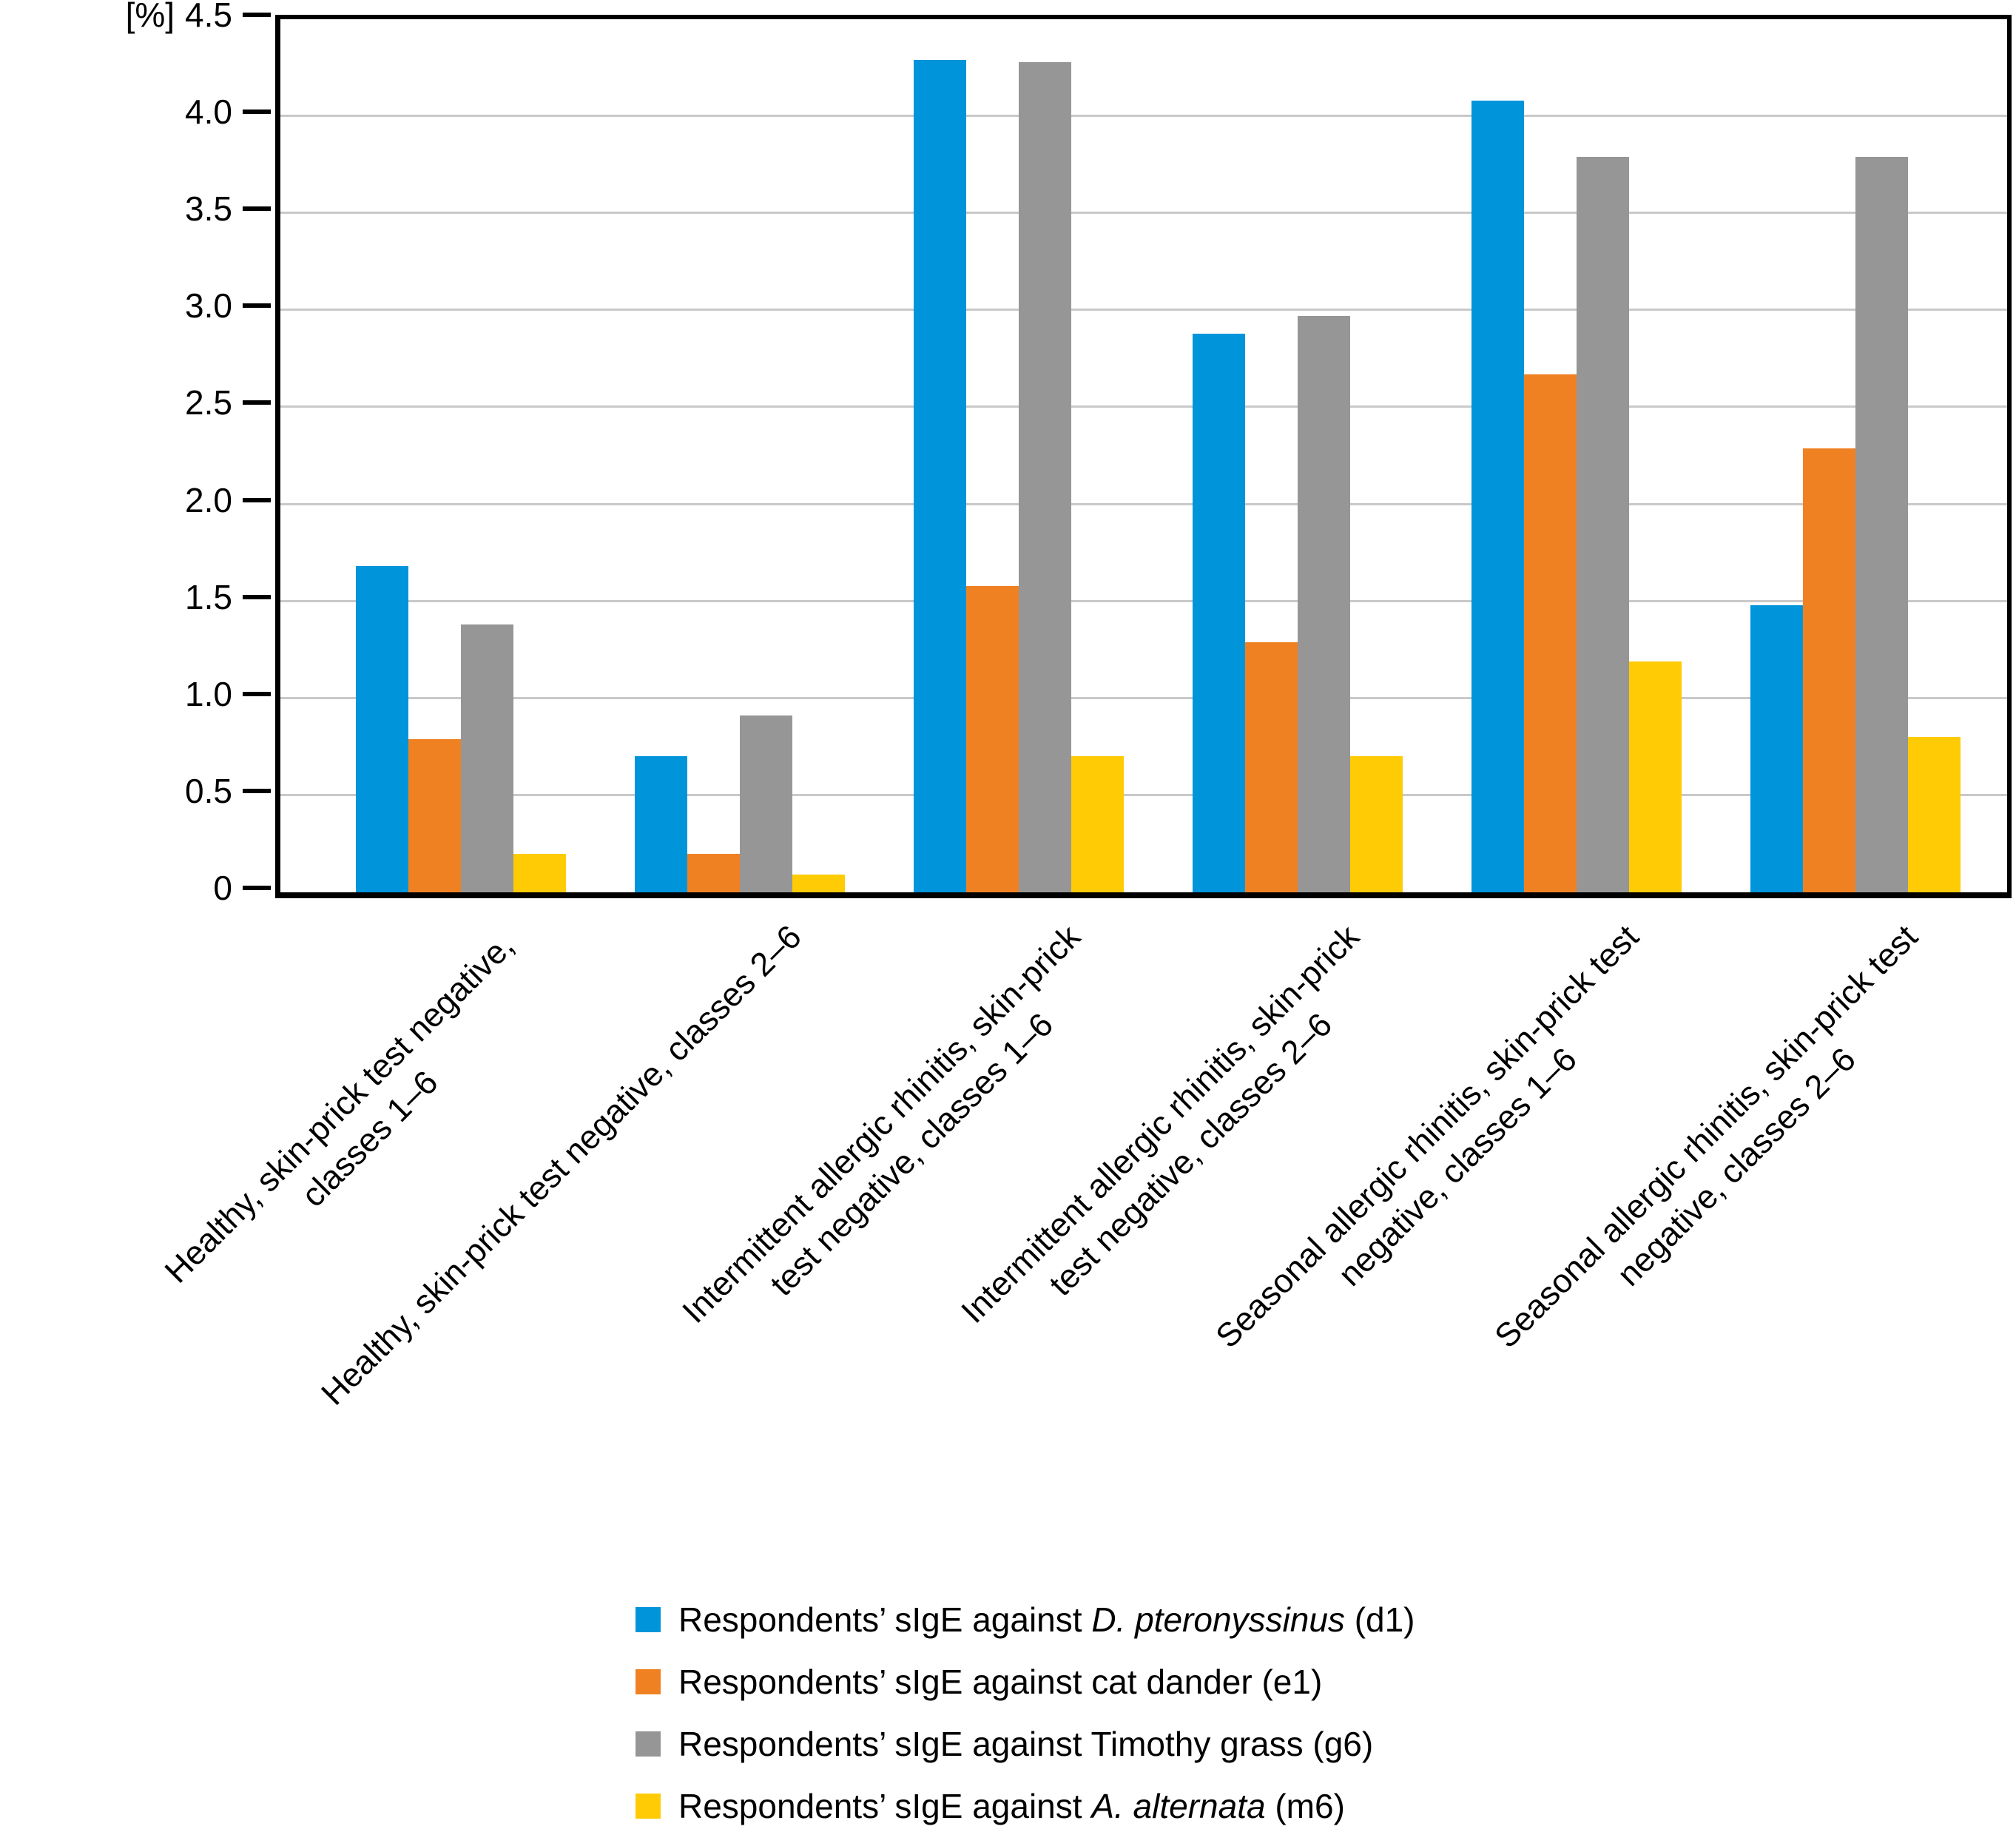 This screenshot has height=1832, width=2016. Describe the element at coordinates (208, 306) in the screenshot. I see `y-axis-tick-value: 3.0` at that location.